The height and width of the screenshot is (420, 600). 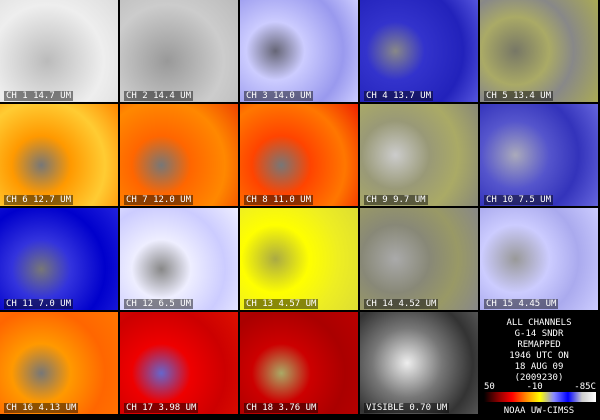 I want to click on satellite-panel: CH 8 11.0 UM, so click(x=299, y=155).